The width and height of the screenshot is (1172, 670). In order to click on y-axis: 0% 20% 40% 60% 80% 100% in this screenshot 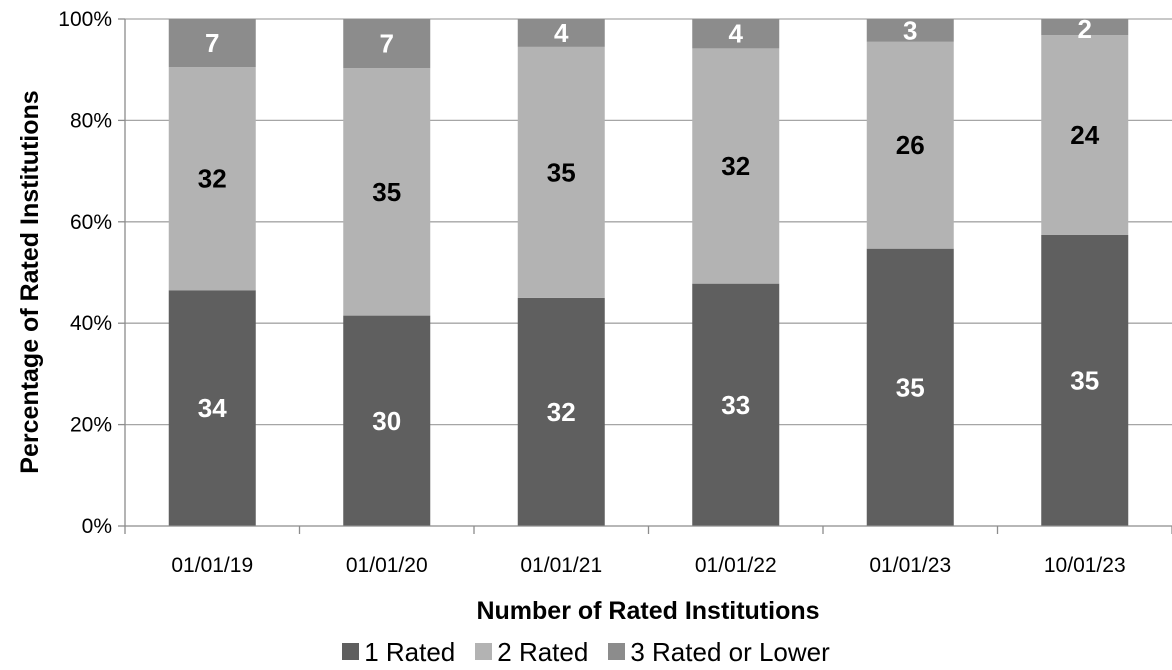, I will do `click(92, 273)`.